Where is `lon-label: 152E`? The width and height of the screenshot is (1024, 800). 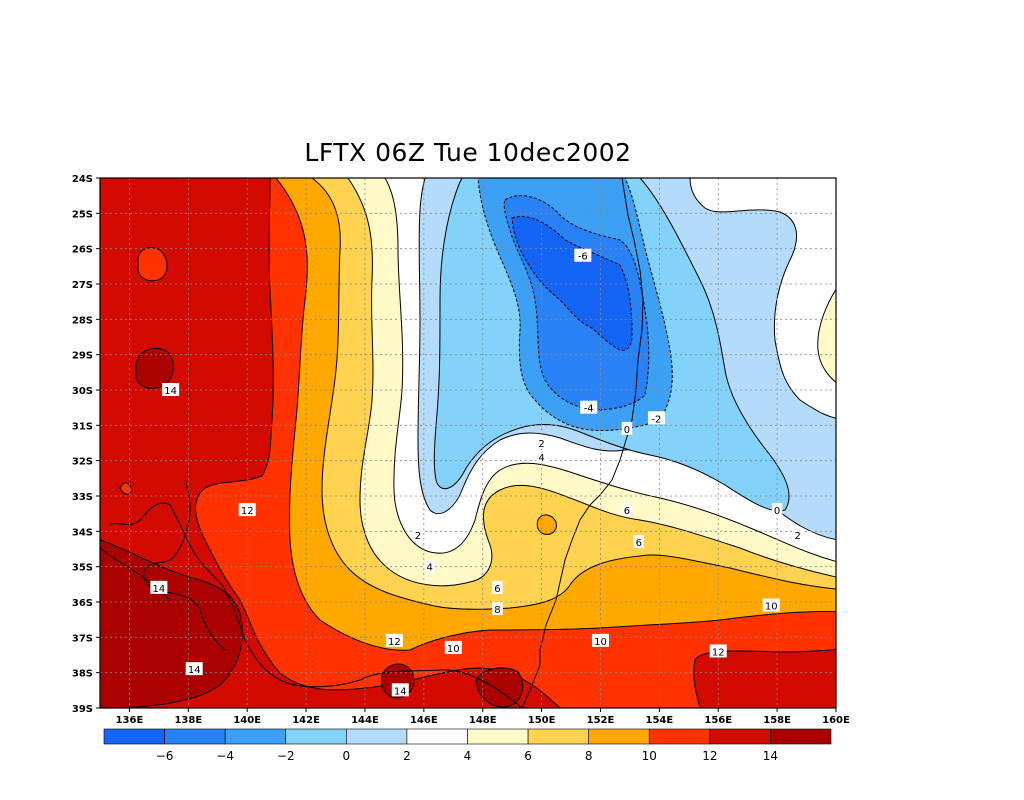 lon-label: 152E is located at coordinates (601, 720).